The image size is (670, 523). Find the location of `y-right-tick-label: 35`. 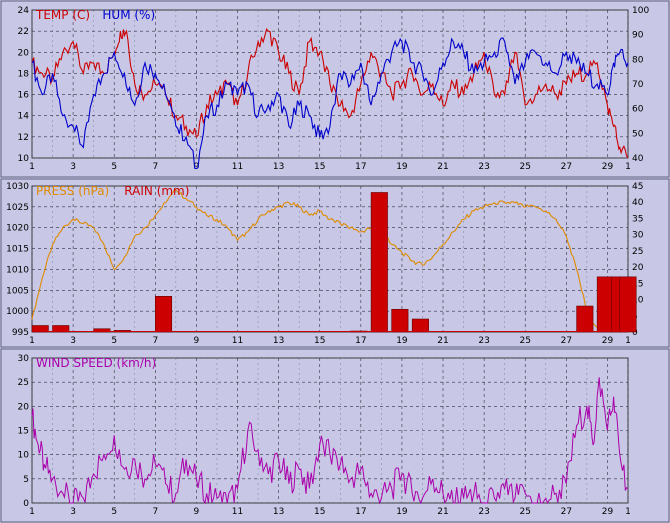

y-right-tick-label: 35 is located at coordinates (637, 219).